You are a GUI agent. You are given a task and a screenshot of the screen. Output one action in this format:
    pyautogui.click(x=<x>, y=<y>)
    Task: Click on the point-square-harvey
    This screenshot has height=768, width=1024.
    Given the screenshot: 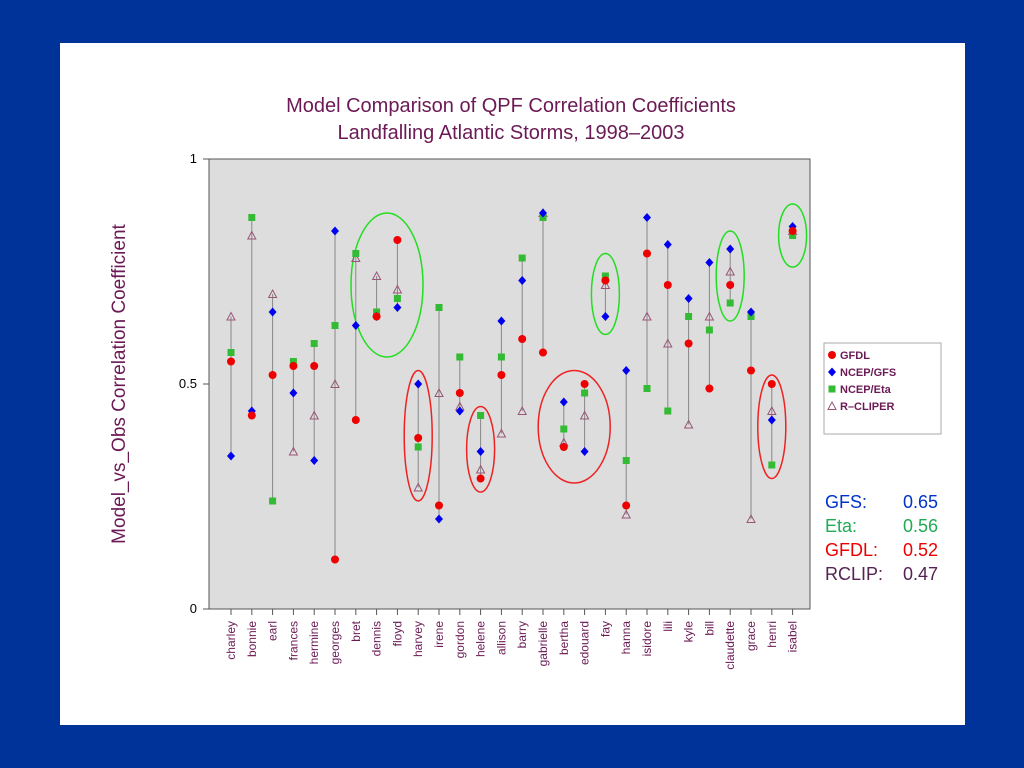 What is the action you would take?
    pyautogui.click(x=418, y=447)
    